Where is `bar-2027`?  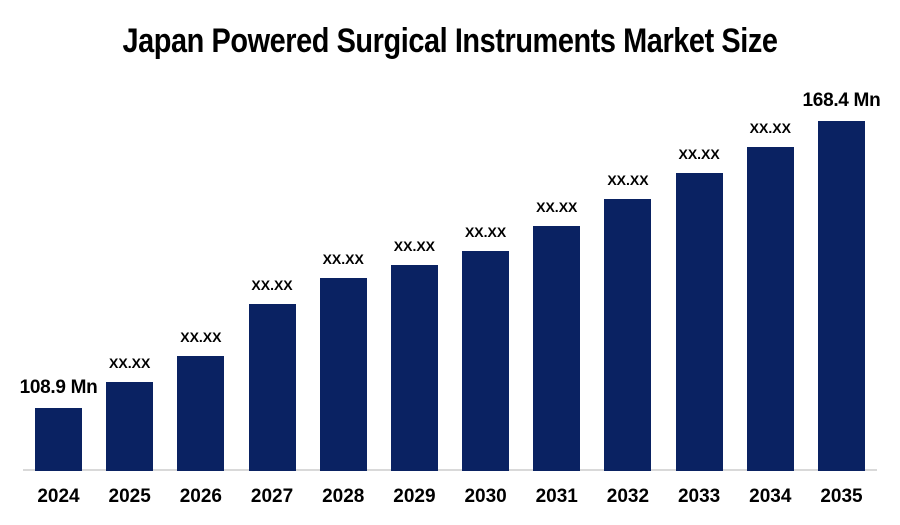
bar-2027 is located at coordinates (272, 387).